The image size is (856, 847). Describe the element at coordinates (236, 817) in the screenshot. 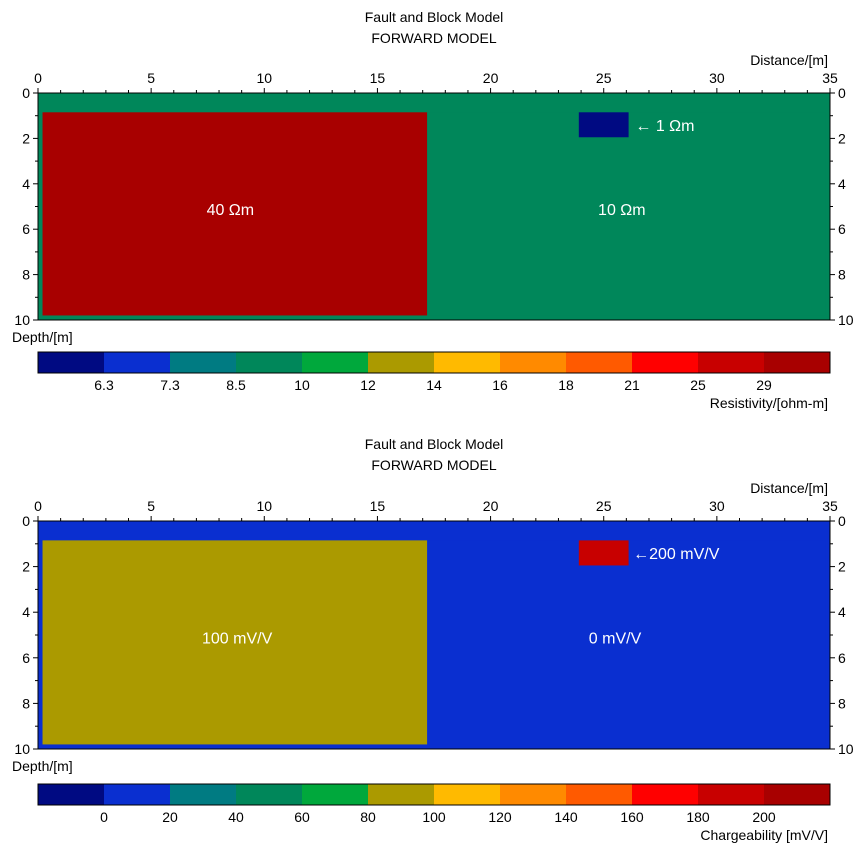

I see `colorbar-tick-label: 40` at that location.